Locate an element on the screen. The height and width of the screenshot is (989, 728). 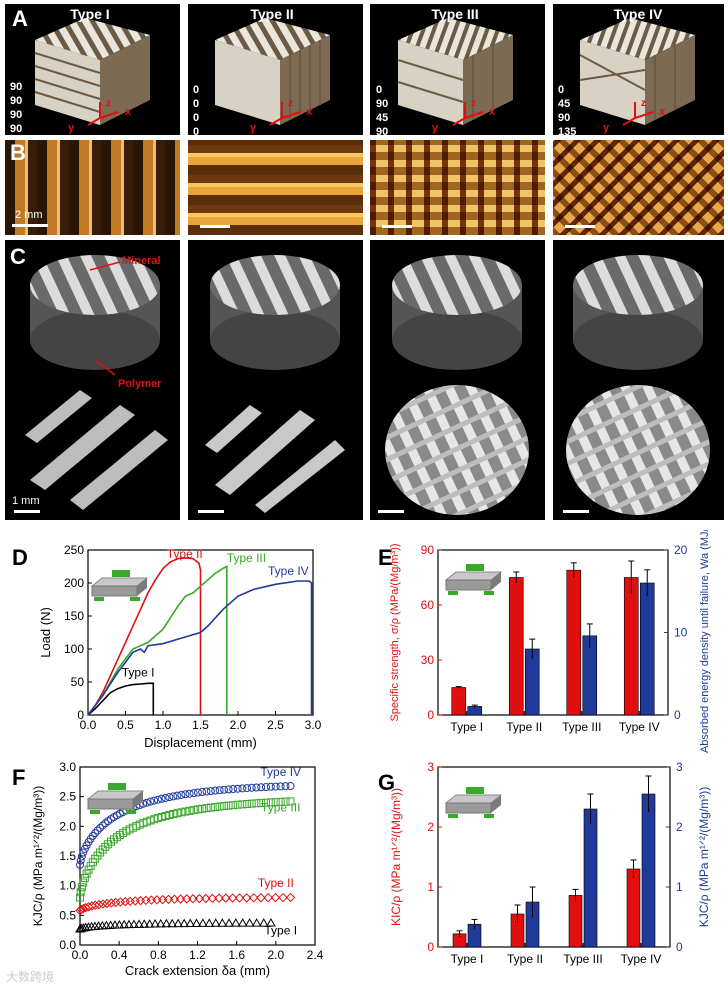
chart-d-icon-support-left is located at coordinates (99, 599).